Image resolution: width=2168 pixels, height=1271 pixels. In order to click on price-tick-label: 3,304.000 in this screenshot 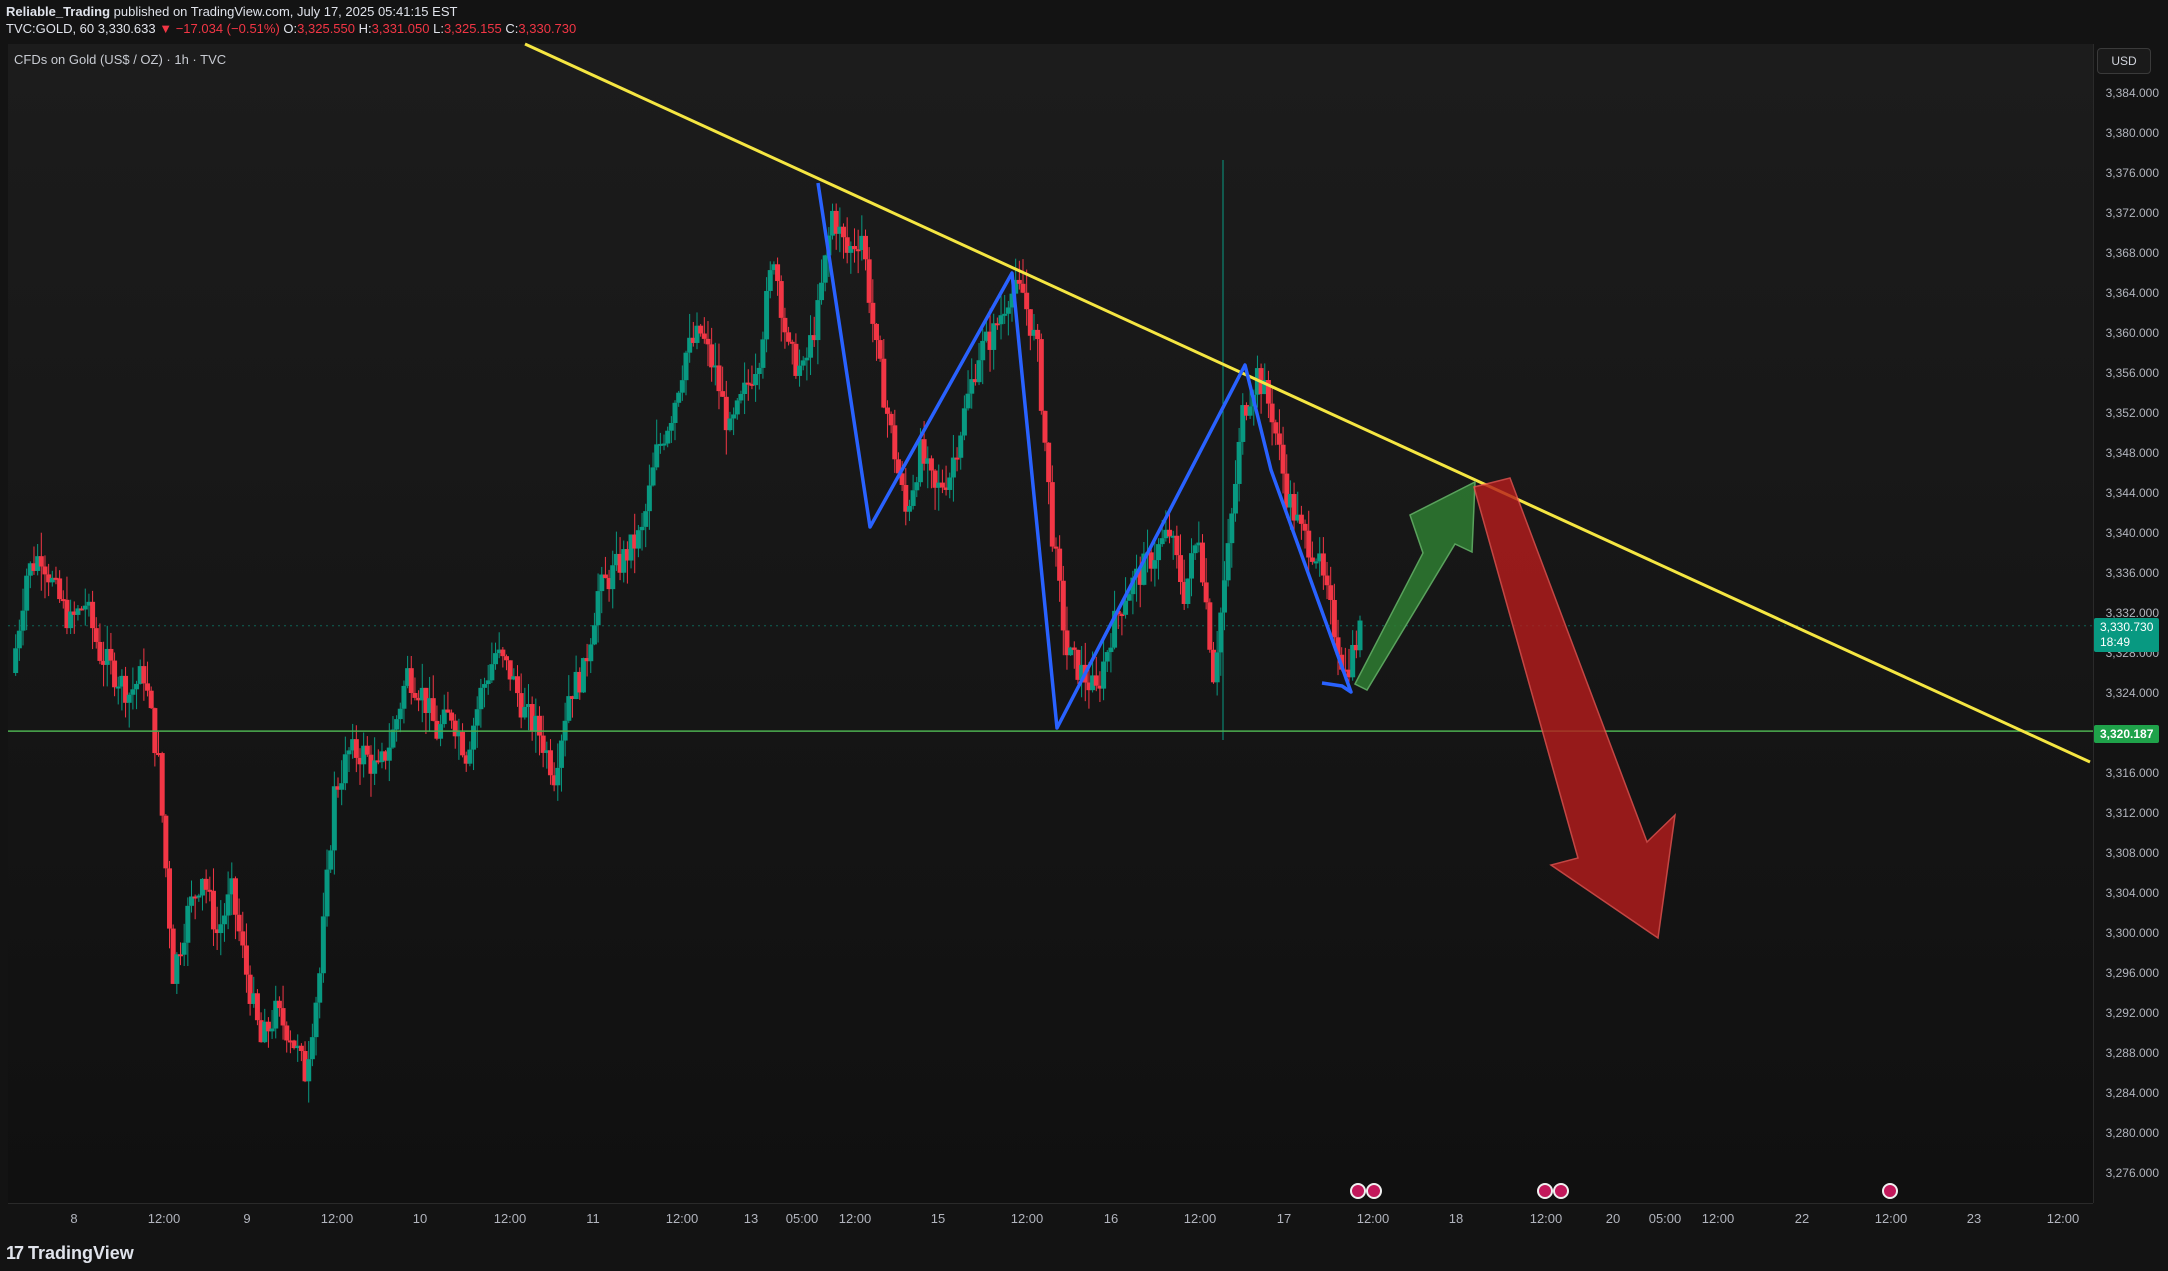, I will do `click(2132, 893)`.